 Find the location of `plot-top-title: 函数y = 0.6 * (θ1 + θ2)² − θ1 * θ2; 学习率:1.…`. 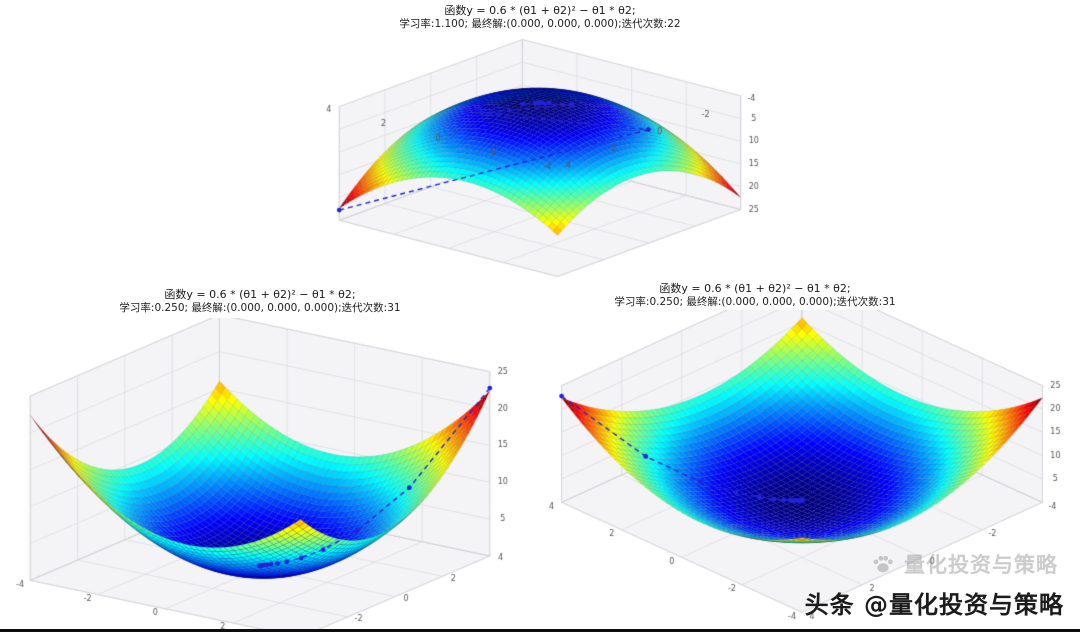

plot-top-title: 函数y = 0.6 * (θ1 + θ2)² − θ1 * θ2; 学习率:1.… is located at coordinates (540, 17).